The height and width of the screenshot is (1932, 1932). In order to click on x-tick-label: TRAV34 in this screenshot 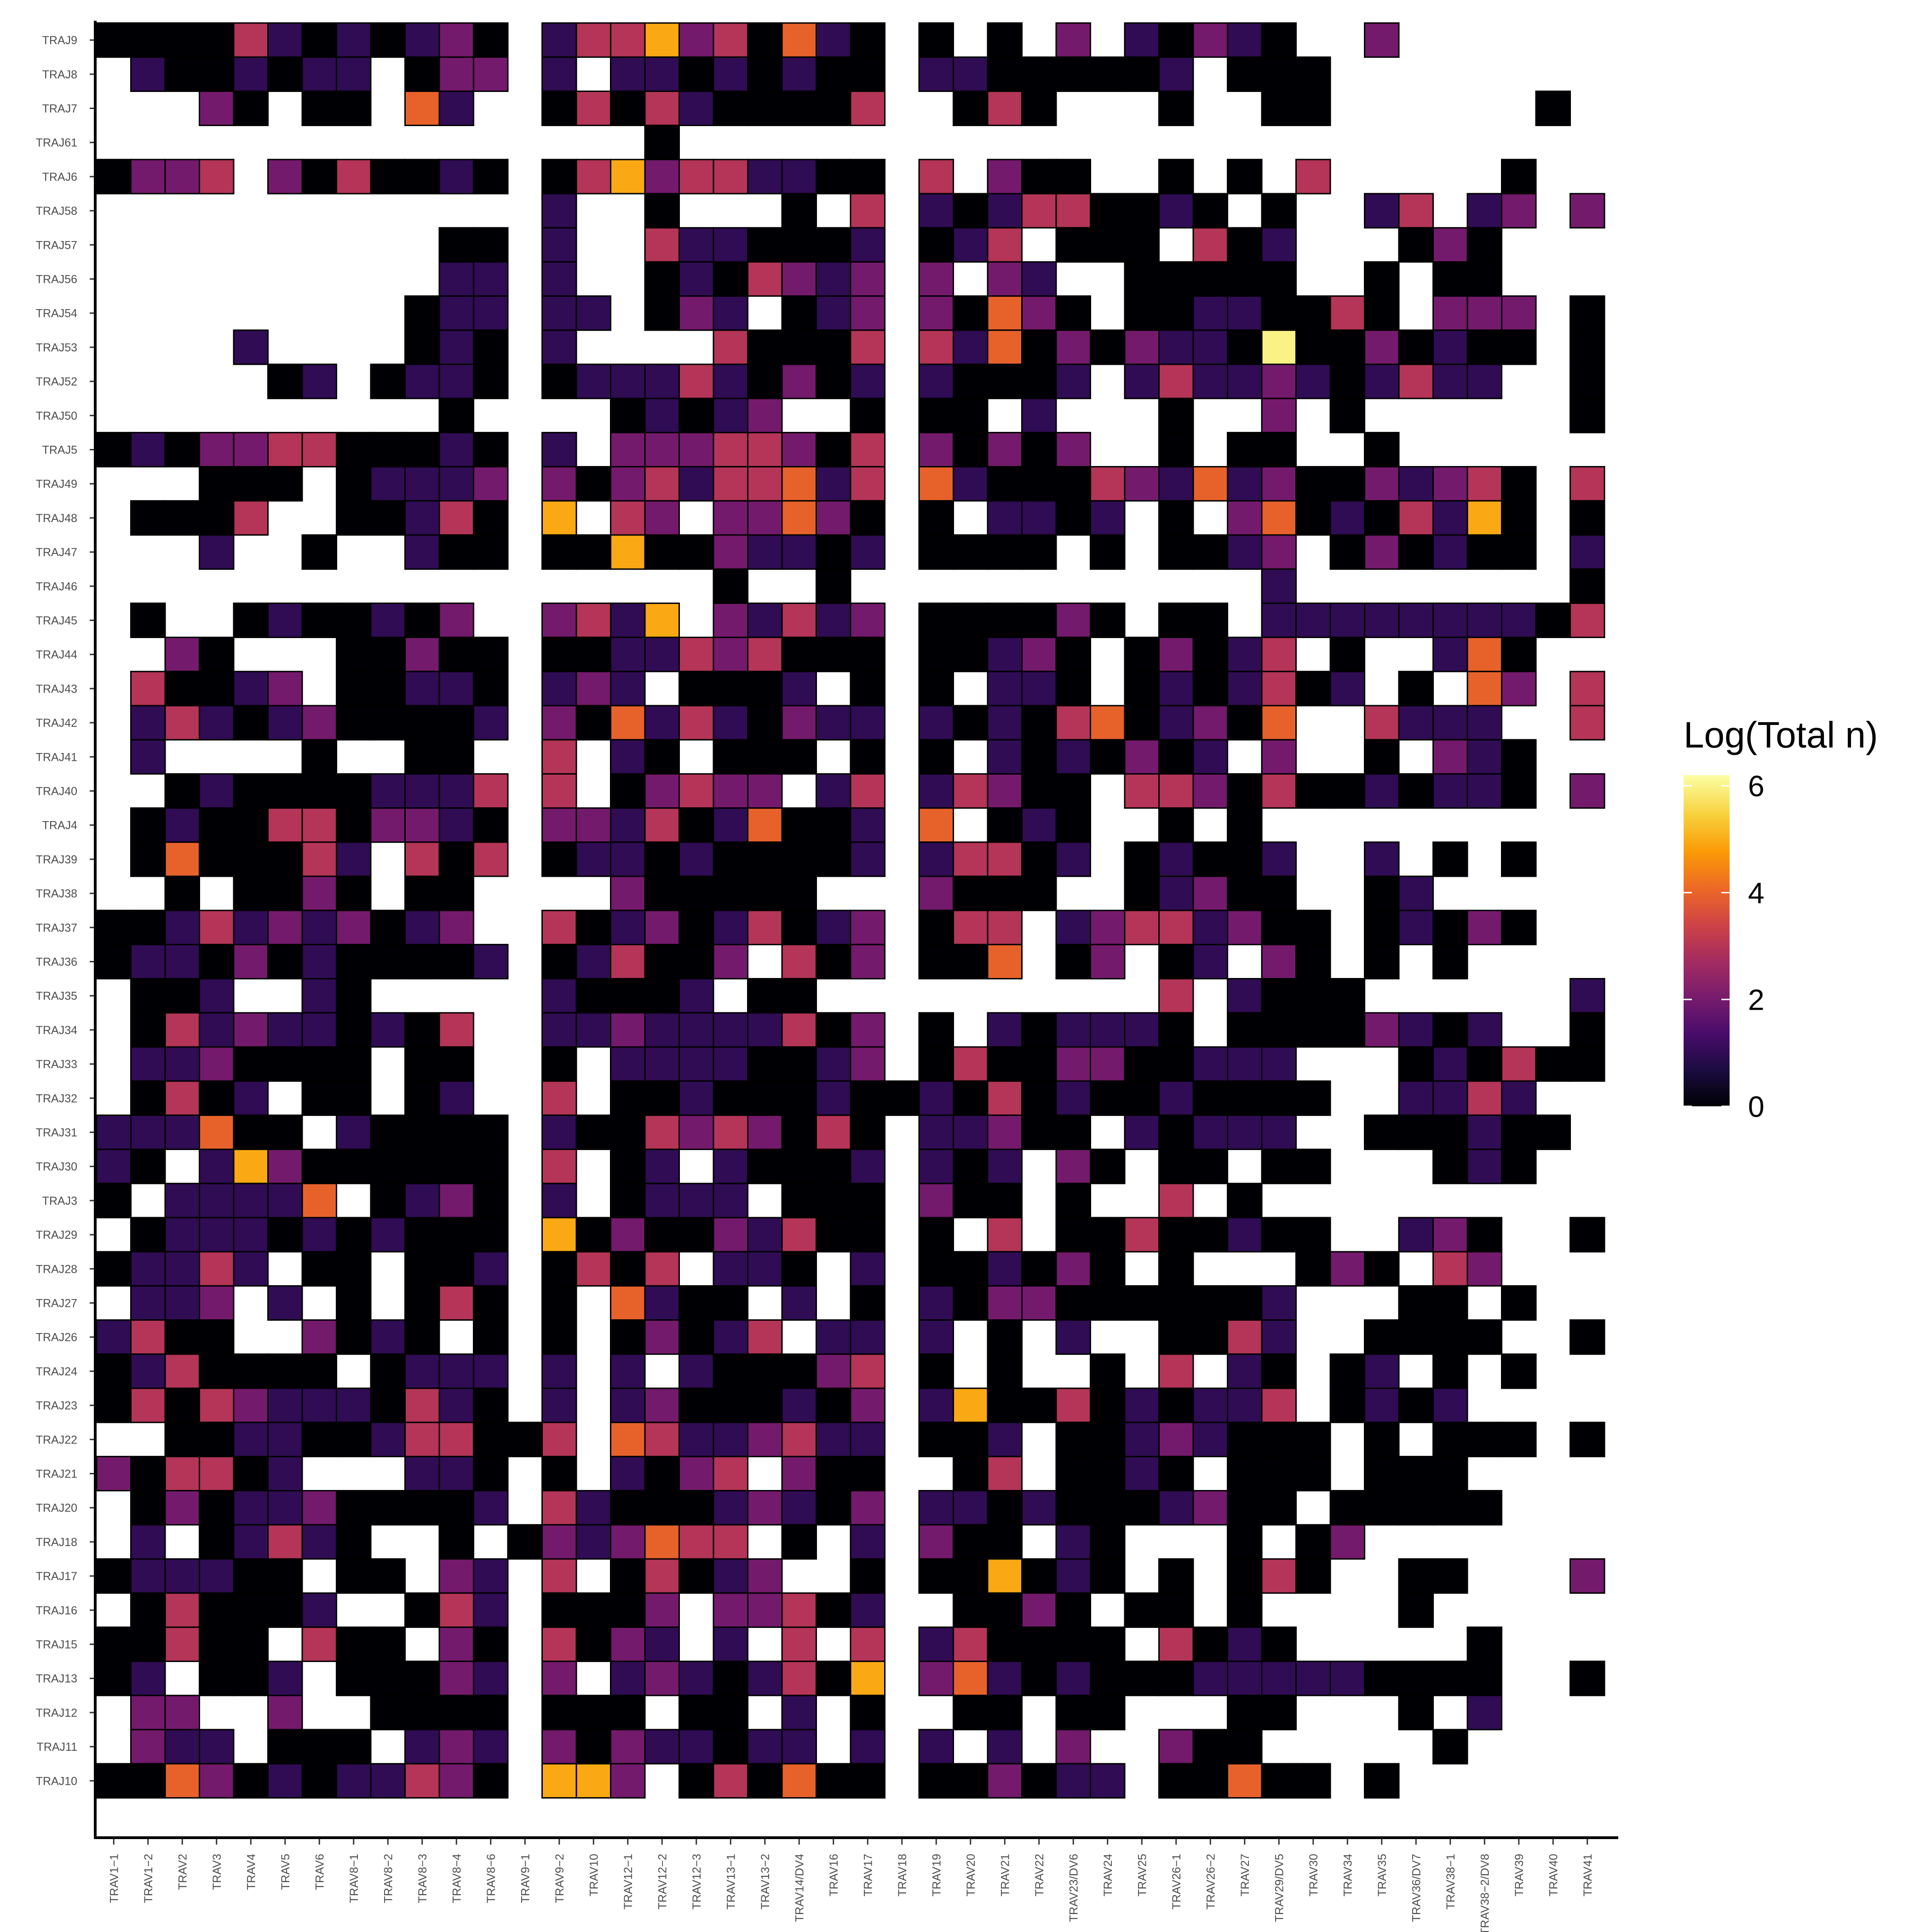, I will do `click(1347, 1875)`.